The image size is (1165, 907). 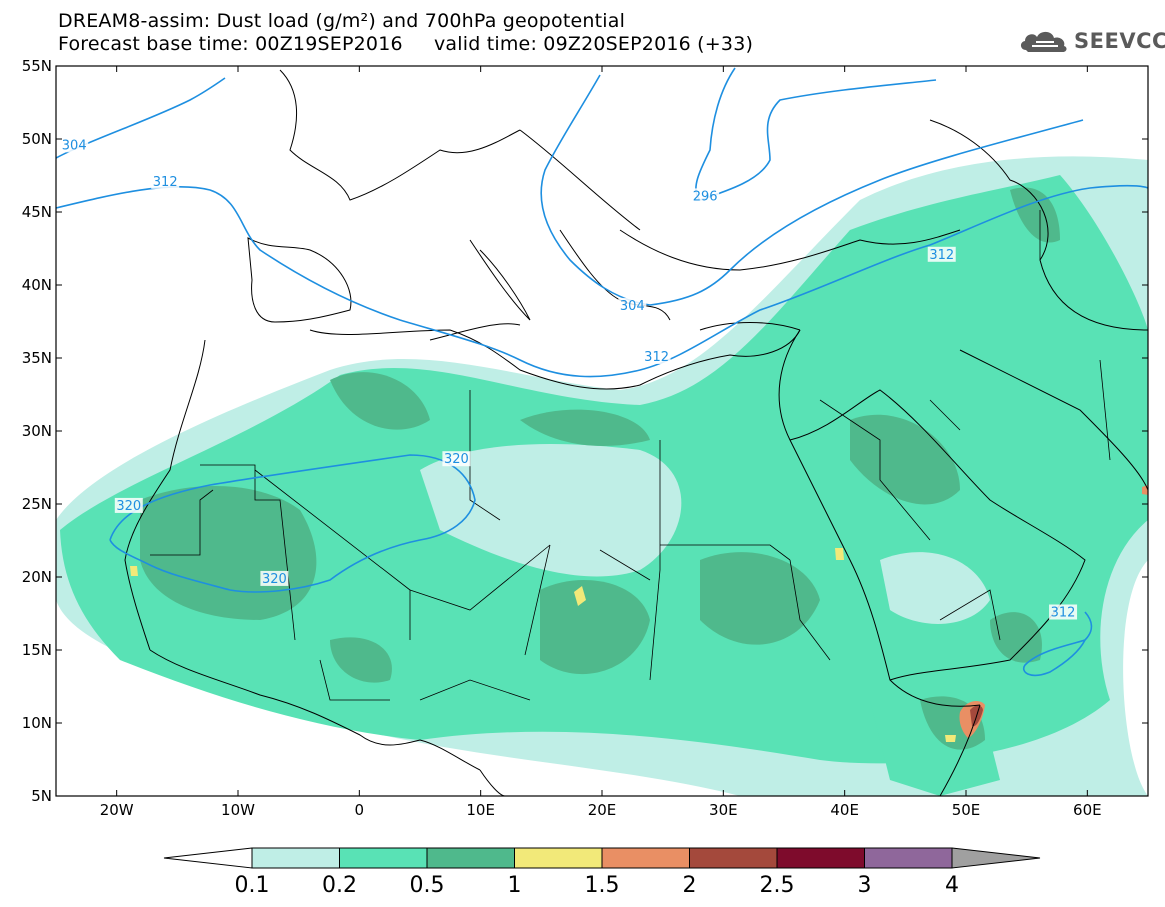 What do you see at coordinates (37, 431) in the screenshot?
I see `lat-tick-label: 30N` at bounding box center [37, 431].